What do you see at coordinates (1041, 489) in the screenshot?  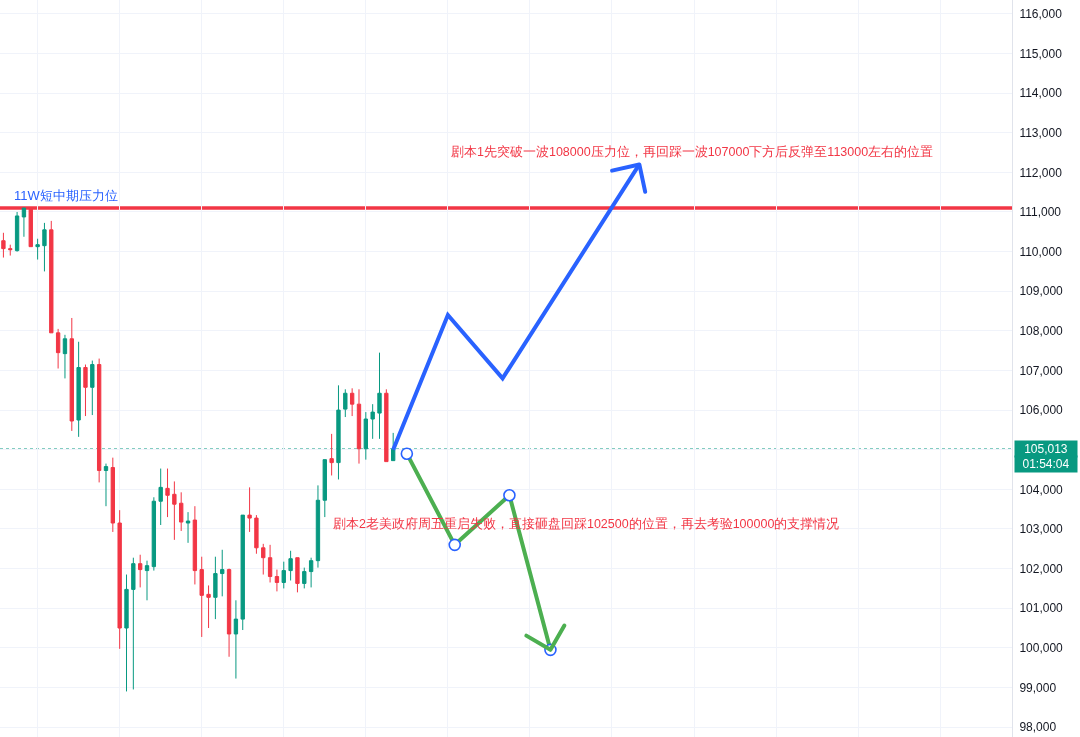 I see `y-tick-label: 104,000` at bounding box center [1041, 489].